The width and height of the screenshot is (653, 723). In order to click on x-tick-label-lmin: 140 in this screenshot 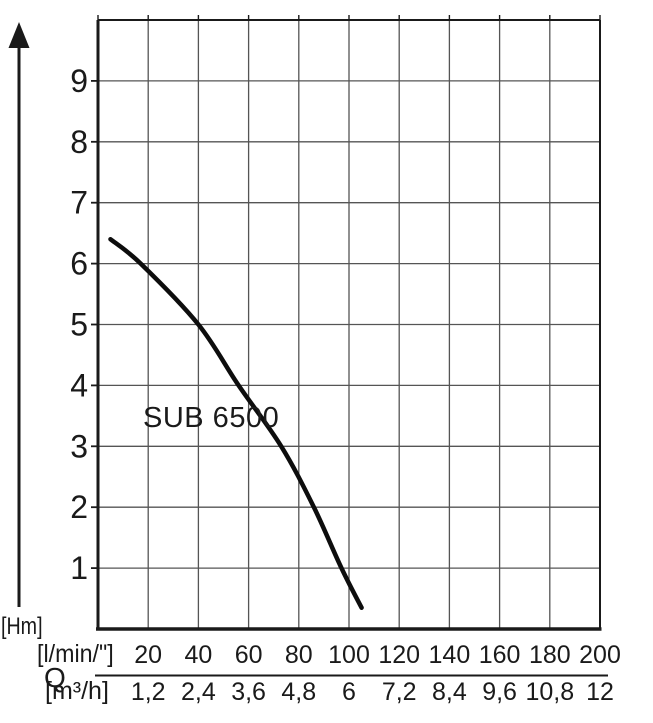, I will do `click(450, 655)`.